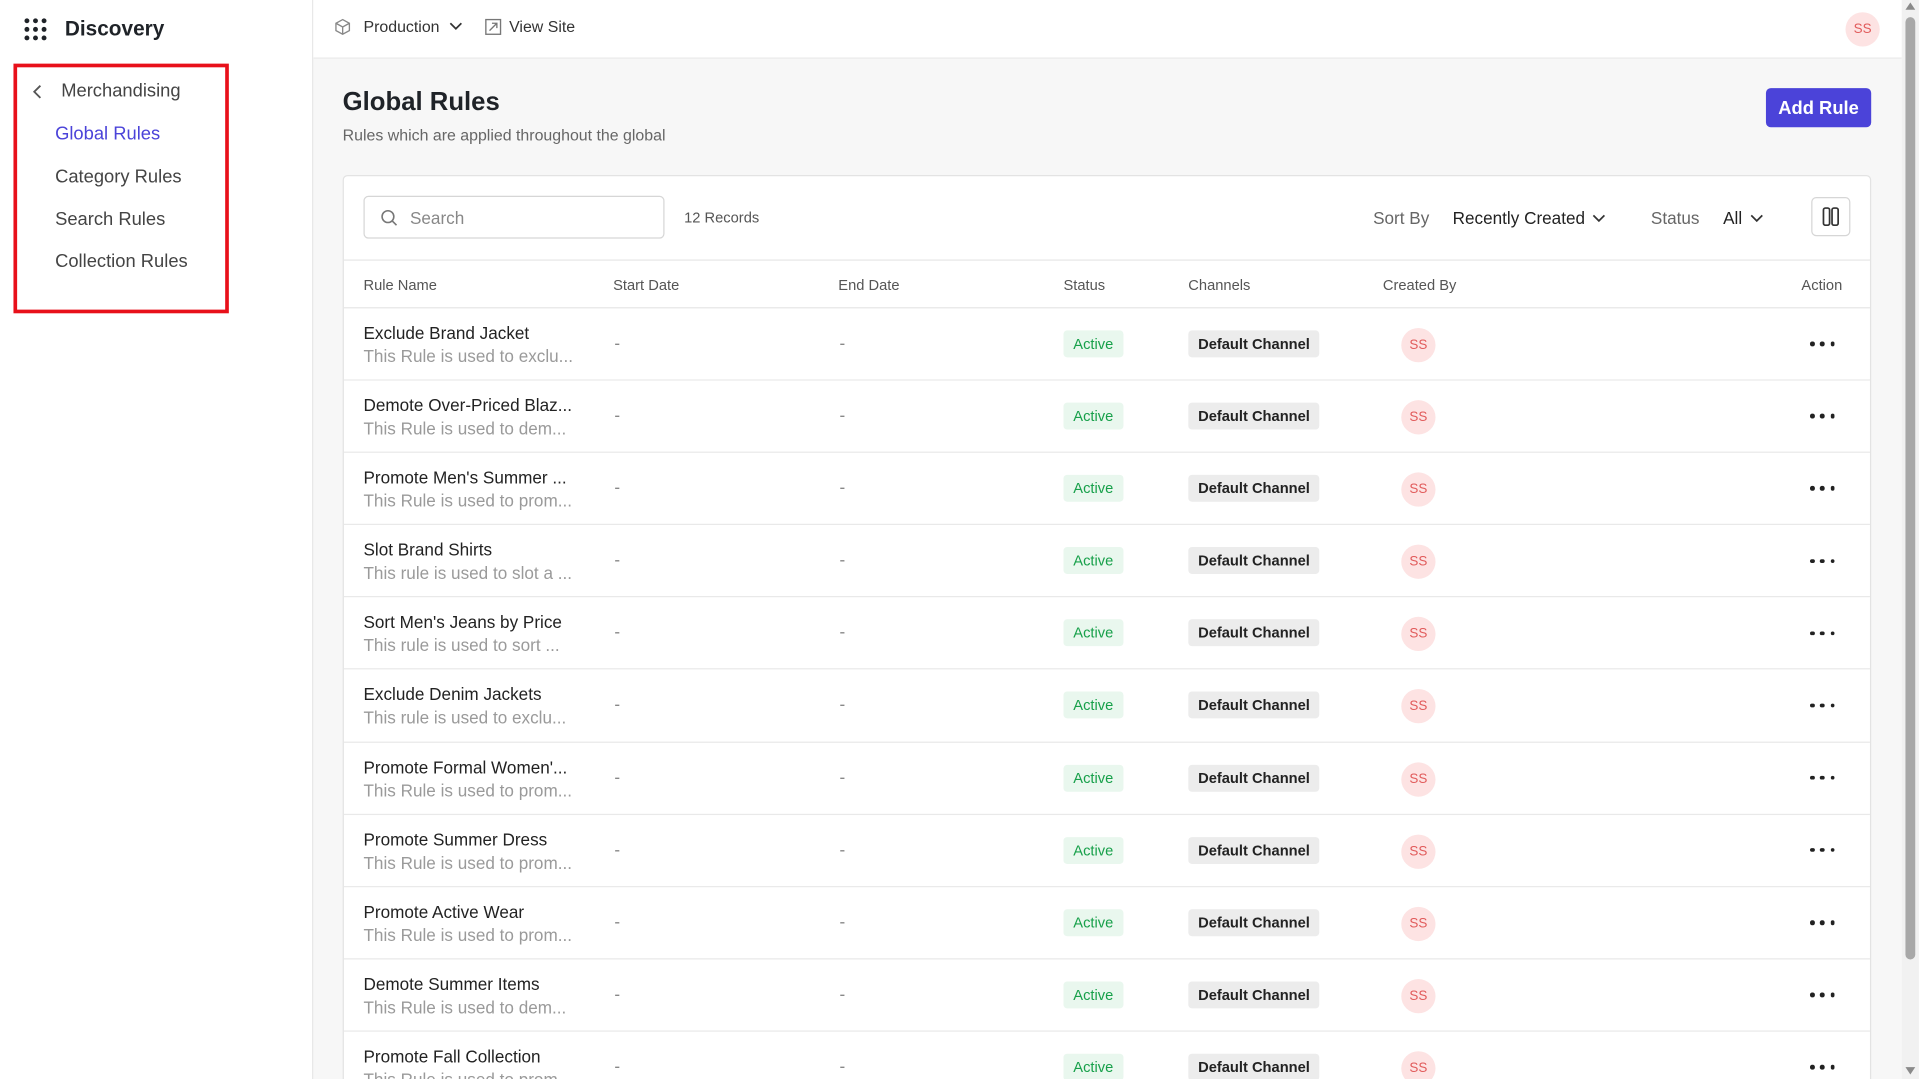 The width and height of the screenshot is (1919, 1079). What do you see at coordinates (400, 285) in the screenshot?
I see `col-rule-name: Rule Name` at bounding box center [400, 285].